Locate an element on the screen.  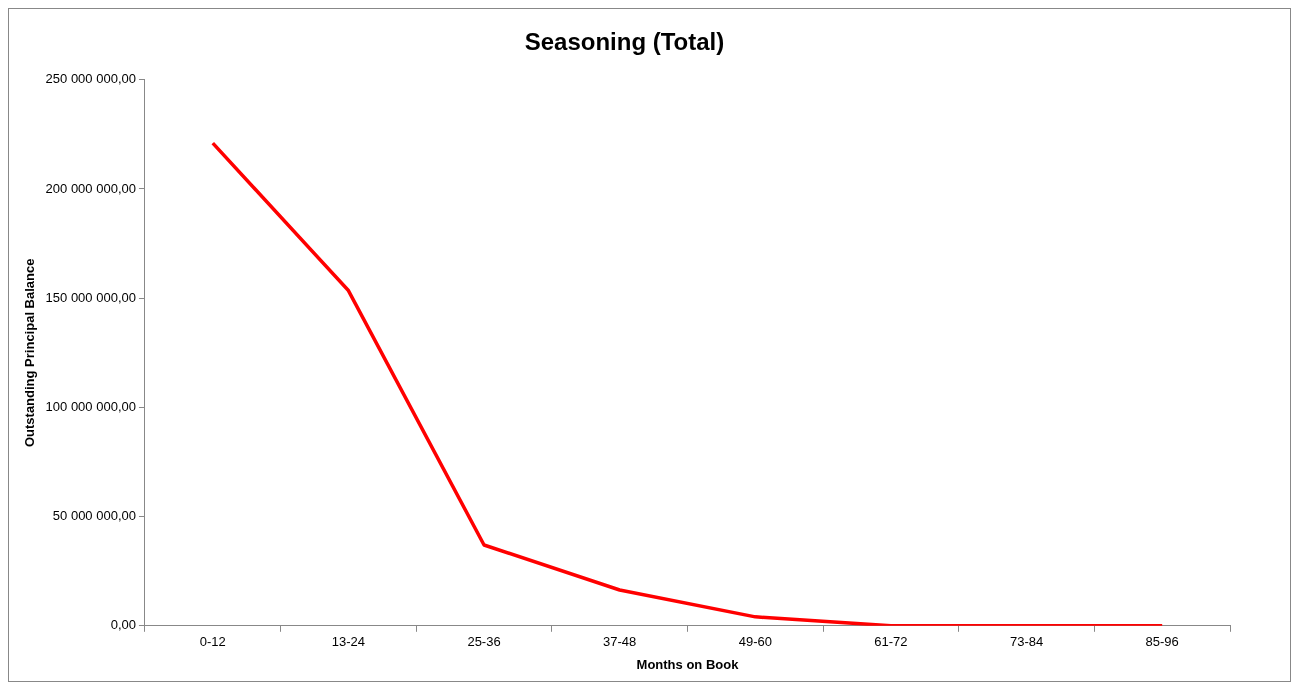
y-tick-label: 50 000 000,00 is located at coordinates (94, 516).